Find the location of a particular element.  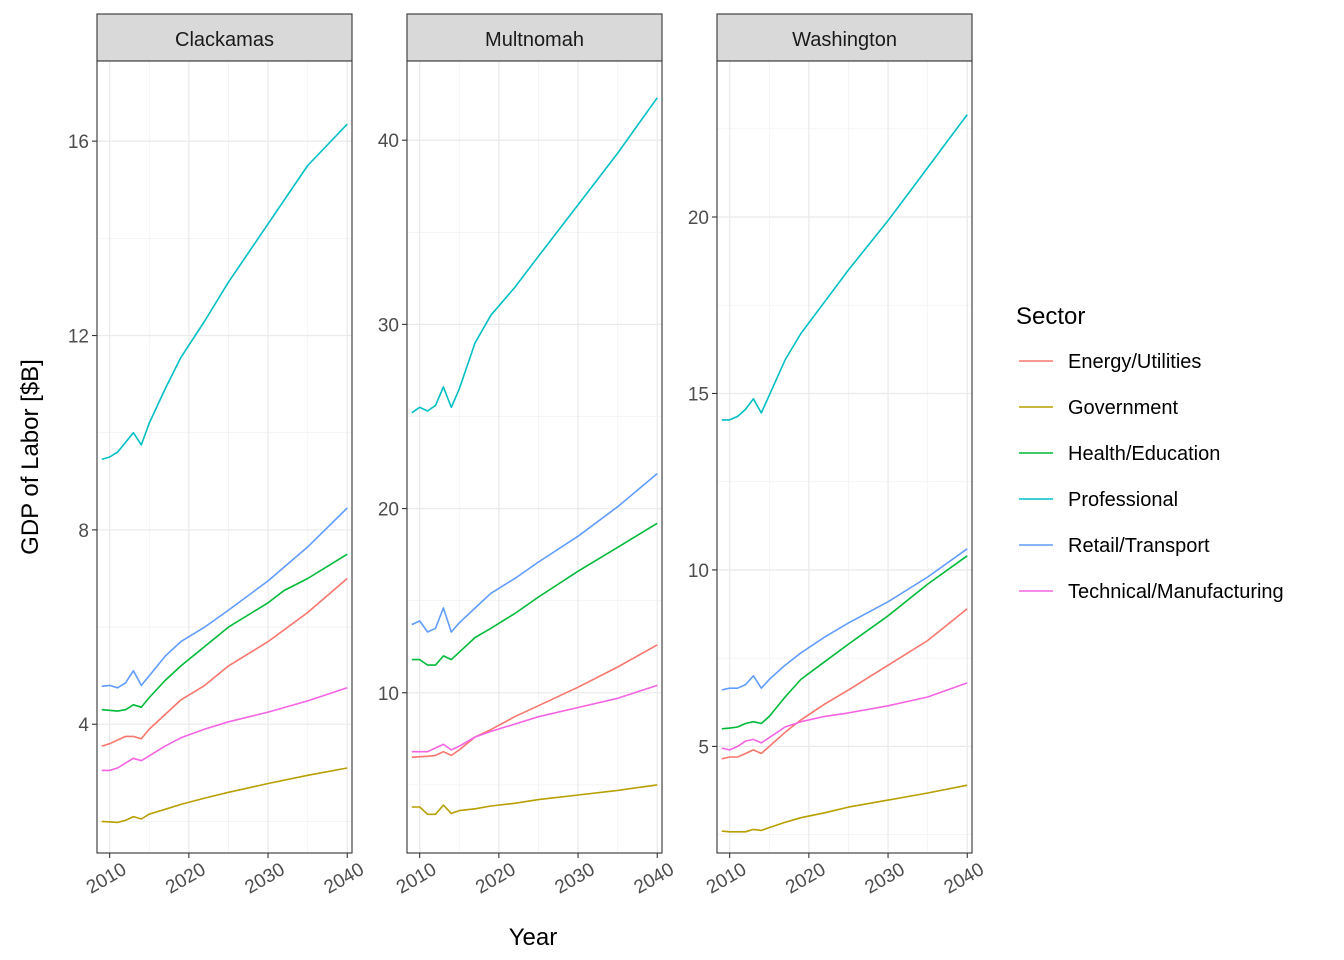

legend-item-health-education: Health/Education is located at coordinates (1119, 454).